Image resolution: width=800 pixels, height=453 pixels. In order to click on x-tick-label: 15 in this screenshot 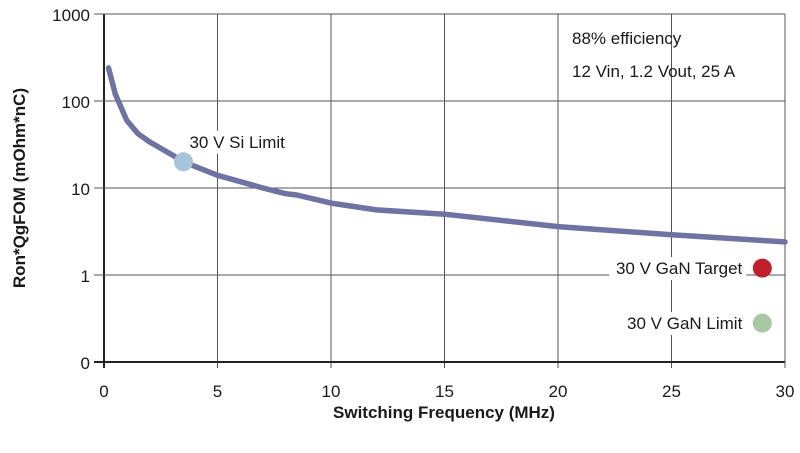, I will do `click(444, 391)`.